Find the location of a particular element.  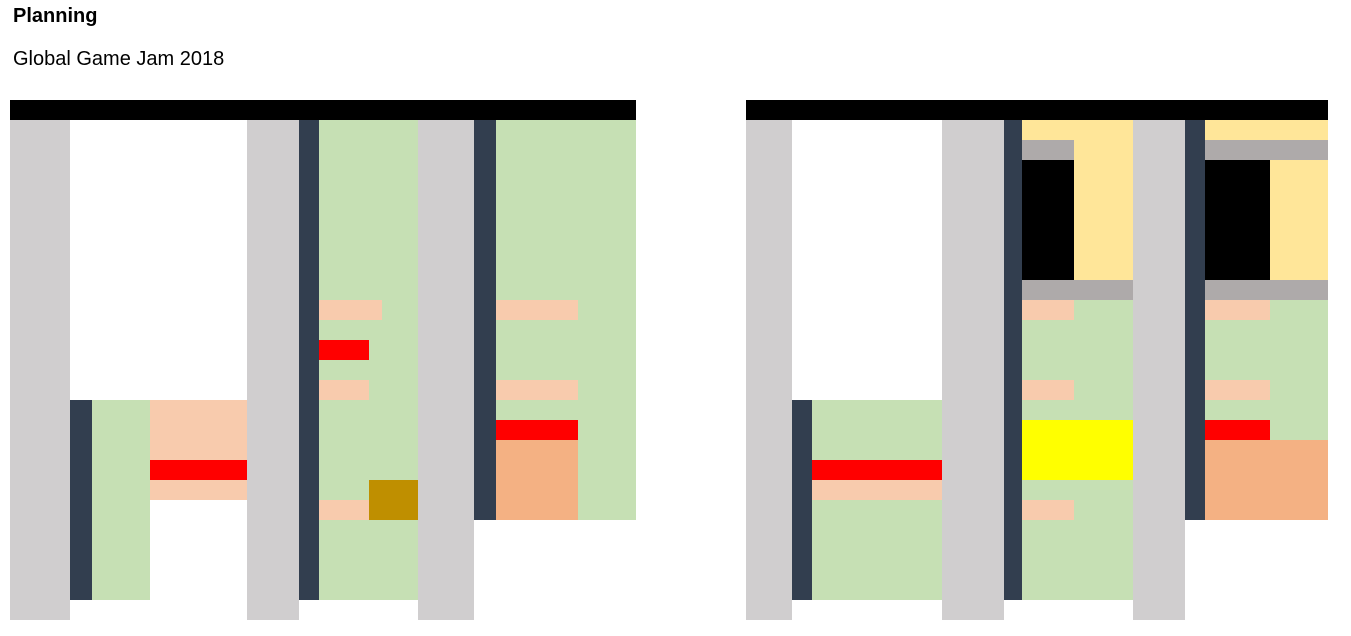

praesentation-bg is located at coordinates (537, 480).